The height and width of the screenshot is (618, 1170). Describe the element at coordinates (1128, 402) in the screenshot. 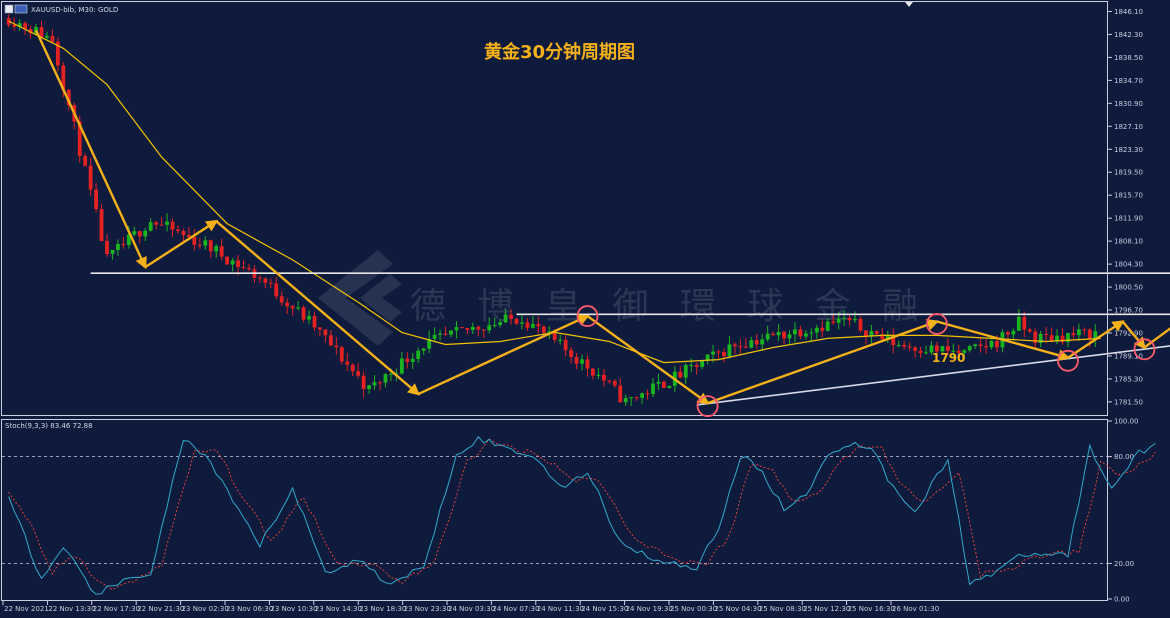

I see `price-tick-label: 1781.50` at that location.